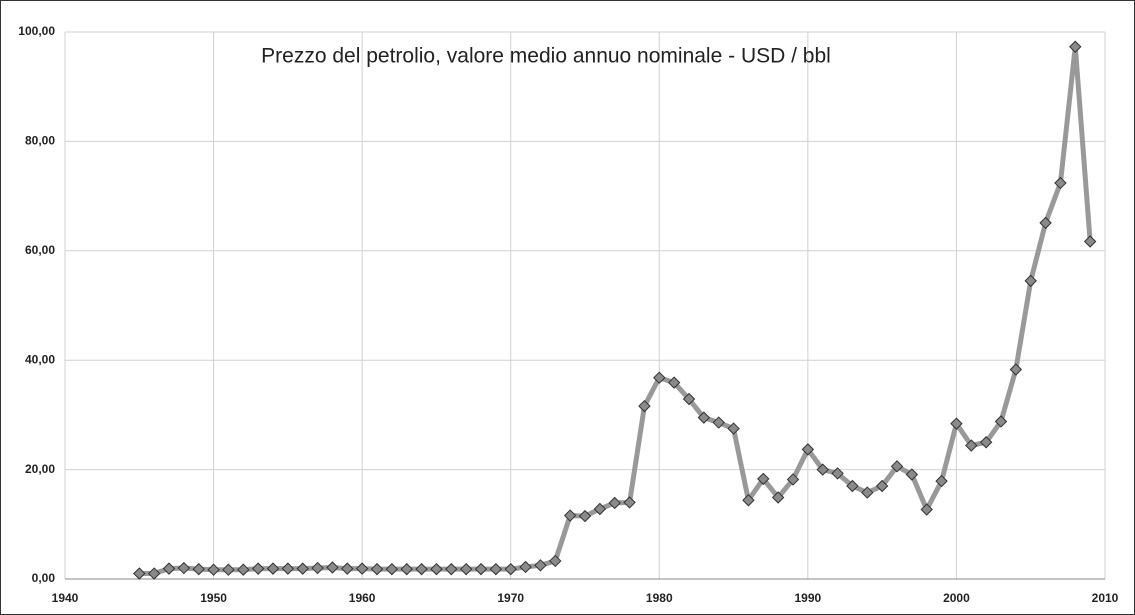 Image resolution: width=1135 pixels, height=615 pixels. Describe the element at coordinates (44, 578) in the screenshot. I see `y-tick-label: 0,00` at that location.